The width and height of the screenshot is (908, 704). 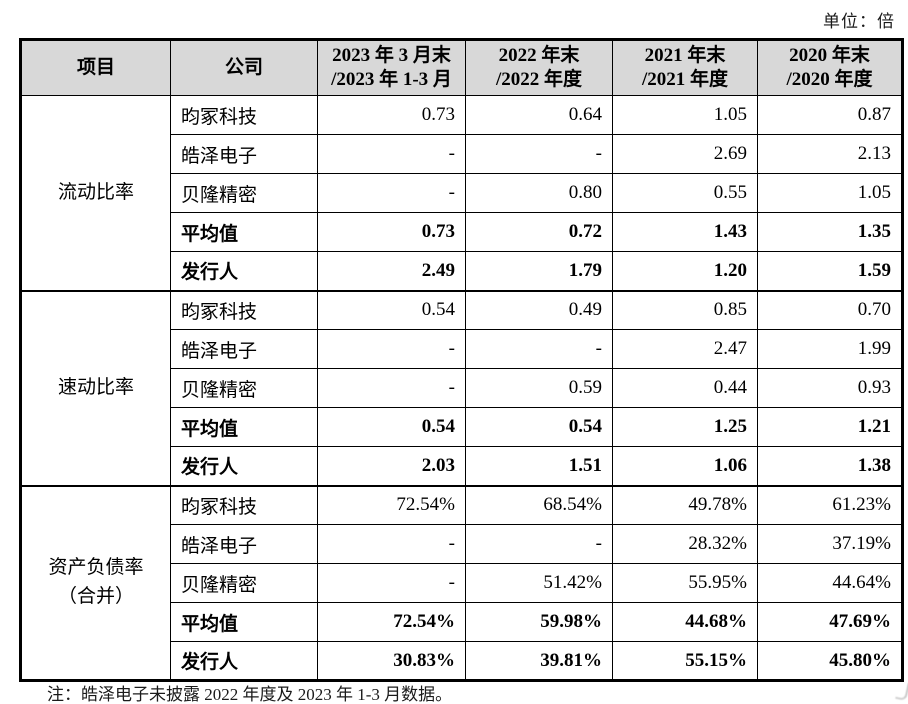 What do you see at coordinates (830, 349) in the screenshot?
I see `value-cell: 1.99` at bounding box center [830, 349].